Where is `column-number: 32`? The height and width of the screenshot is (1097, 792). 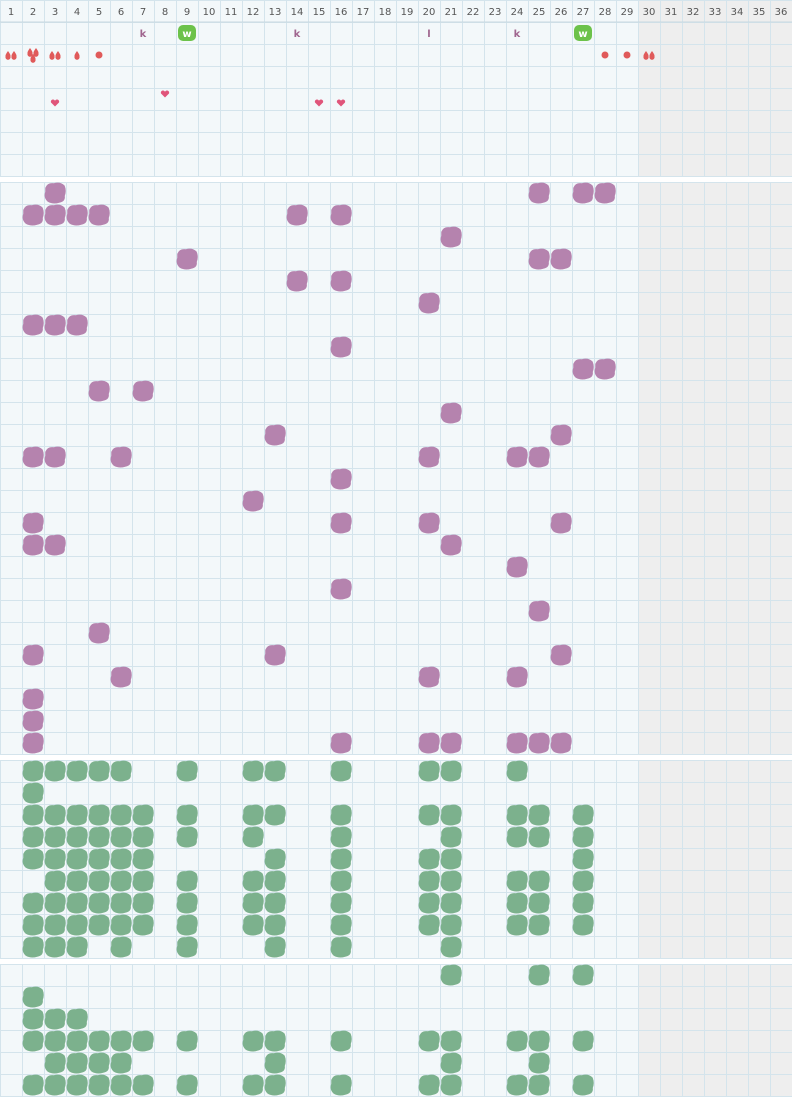
column-number: 32 is located at coordinates (693, 12).